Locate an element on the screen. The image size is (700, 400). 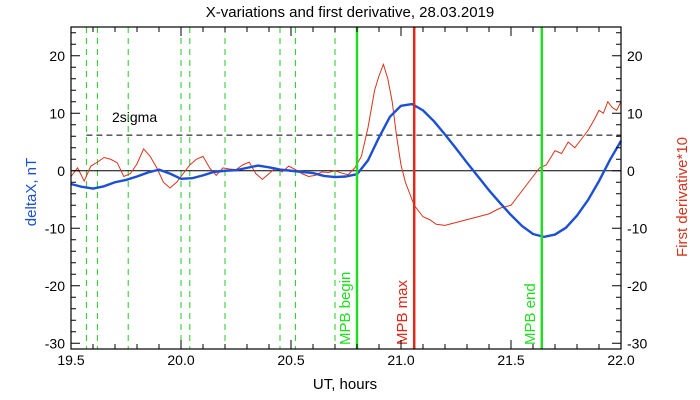
x-tick-label: 20.5 is located at coordinates (290, 360).